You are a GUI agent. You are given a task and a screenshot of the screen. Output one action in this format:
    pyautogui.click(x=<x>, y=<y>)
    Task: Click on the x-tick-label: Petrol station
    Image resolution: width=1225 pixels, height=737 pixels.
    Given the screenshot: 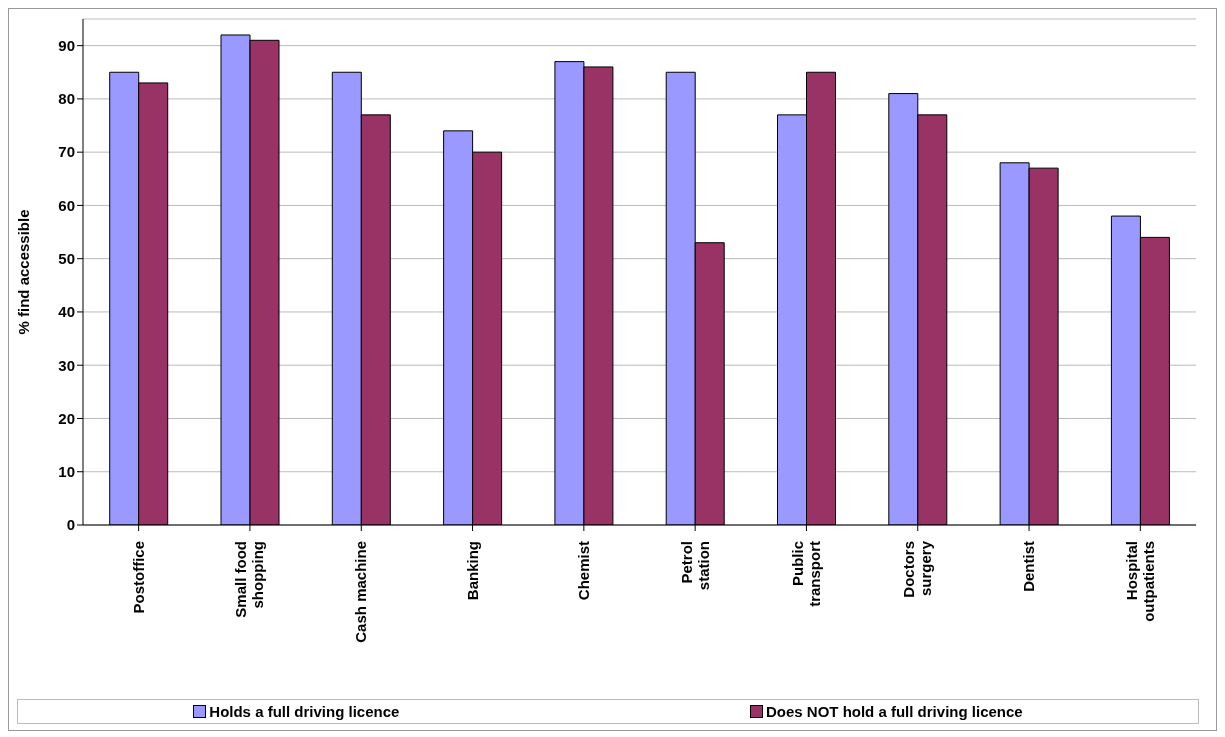 What is the action you would take?
    pyautogui.click(x=694, y=566)
    